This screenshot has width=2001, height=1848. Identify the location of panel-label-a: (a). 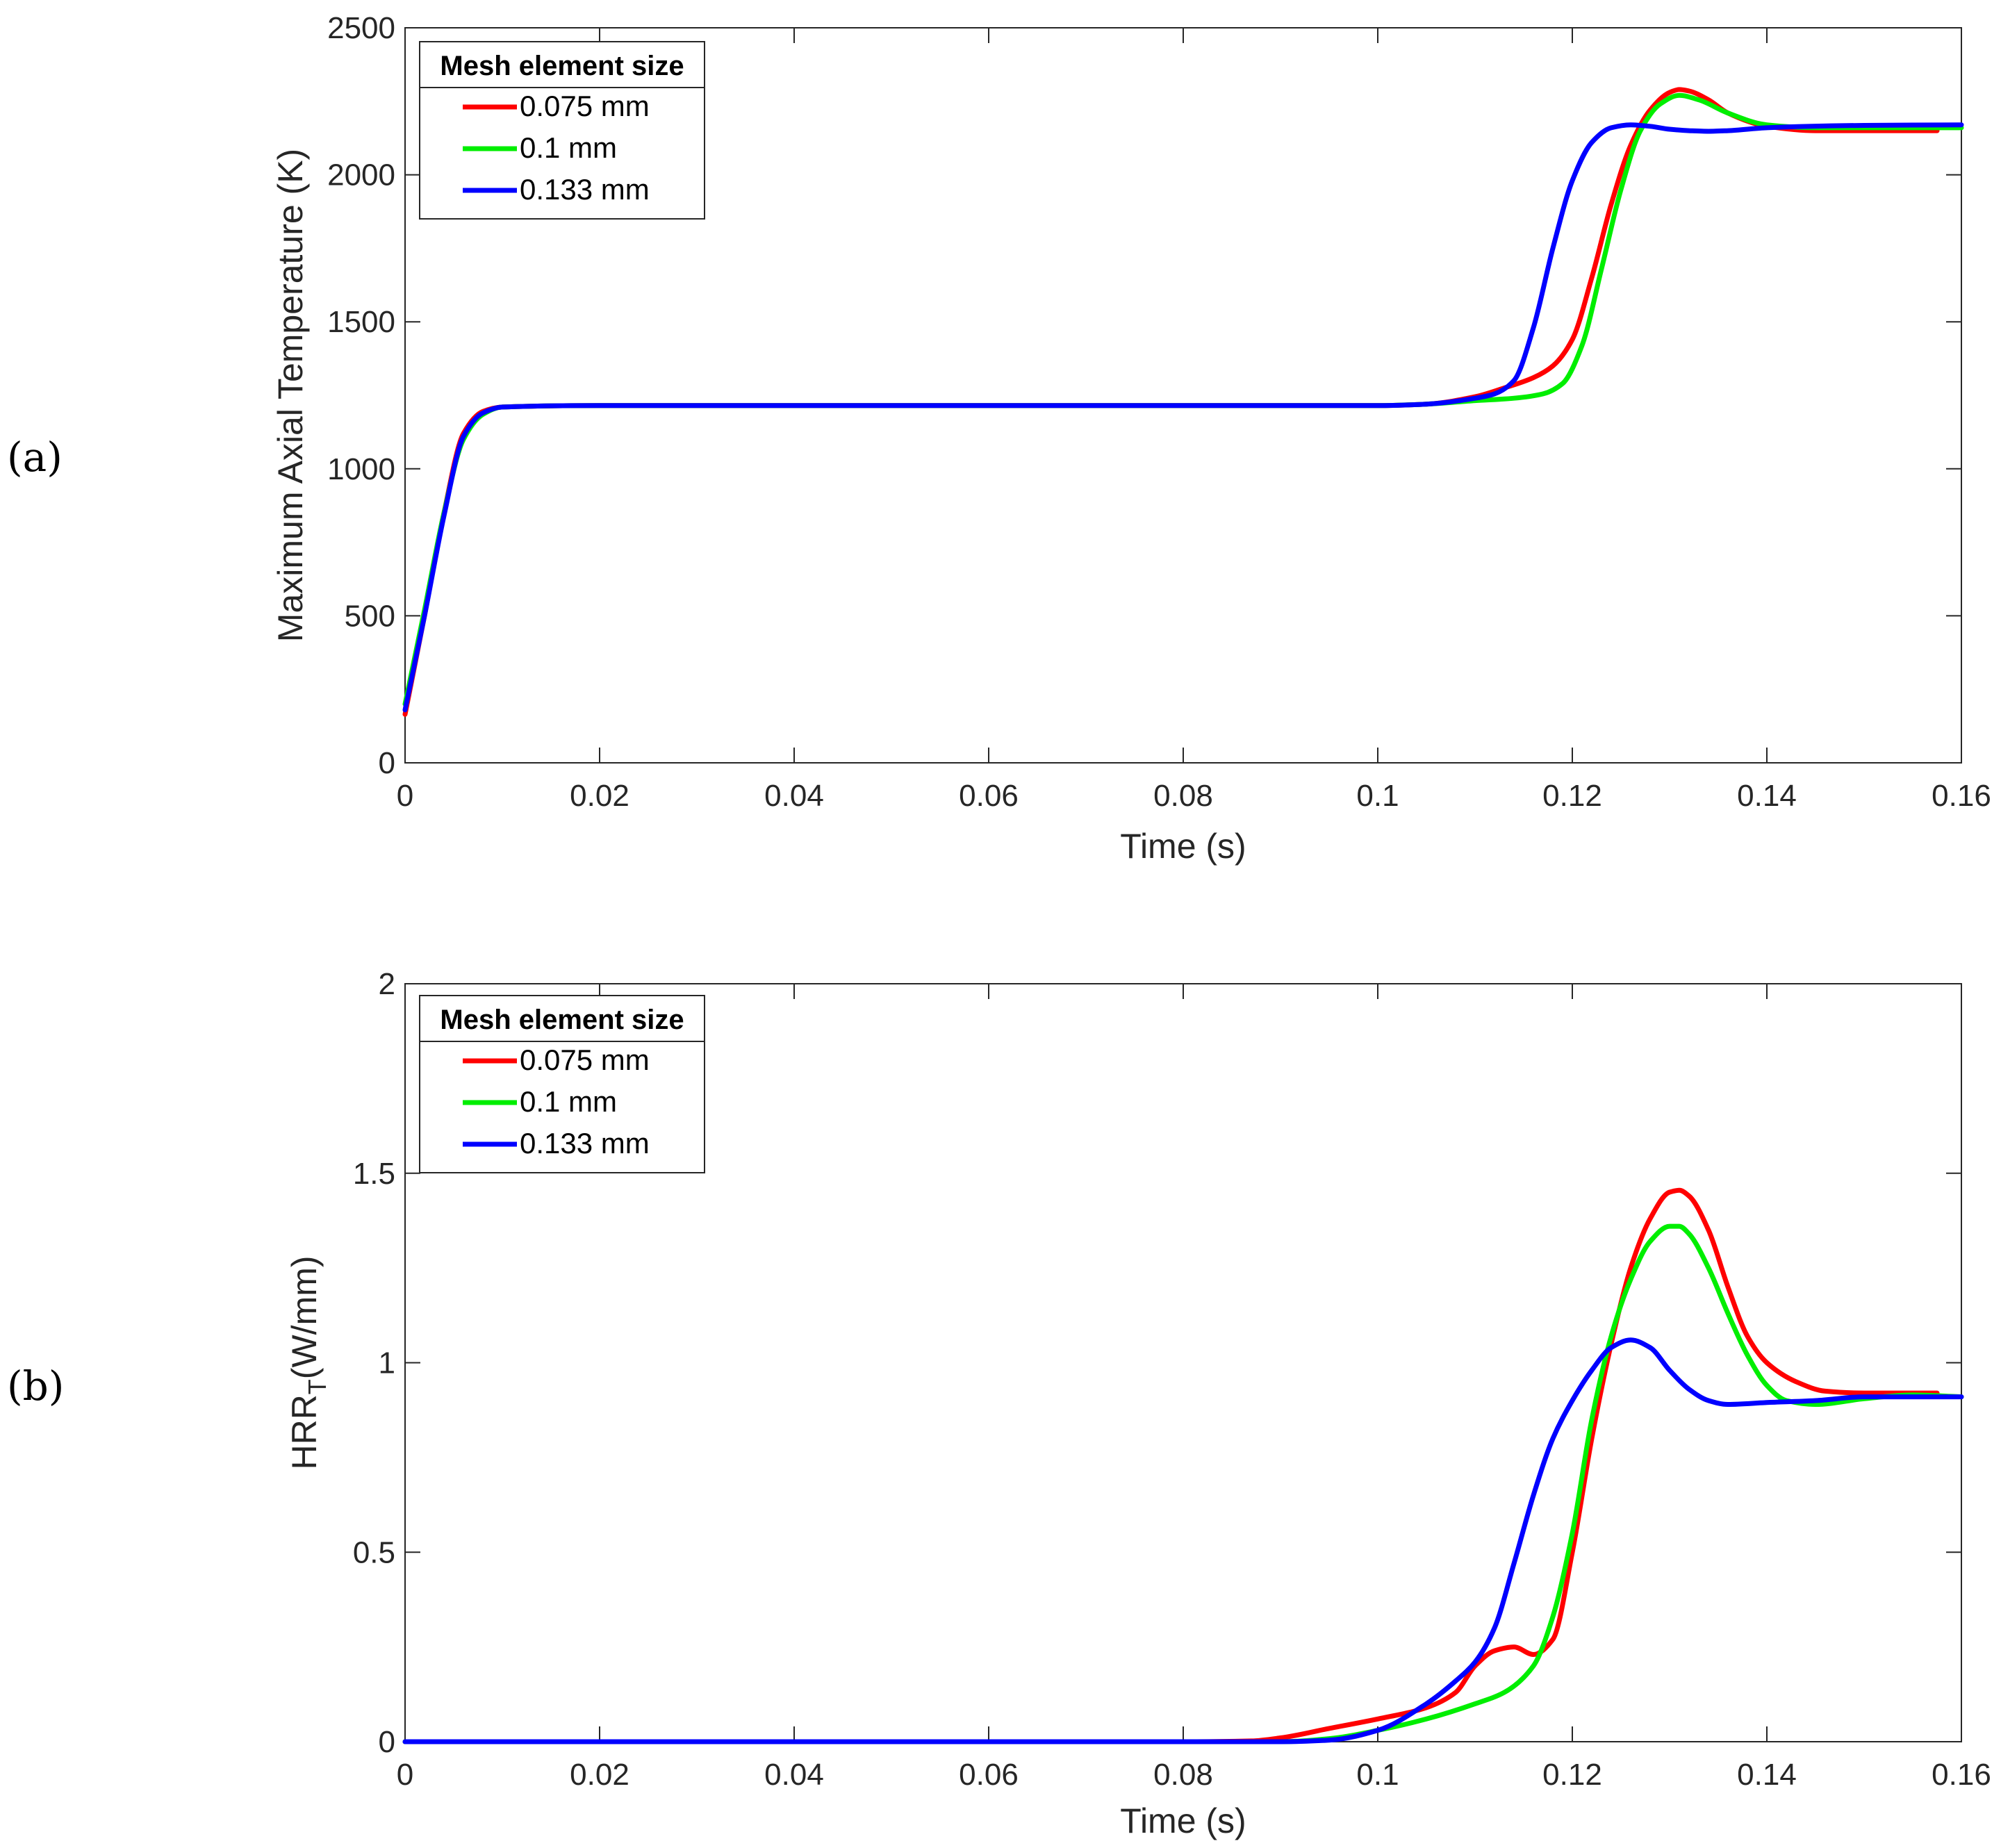
(35, 457).